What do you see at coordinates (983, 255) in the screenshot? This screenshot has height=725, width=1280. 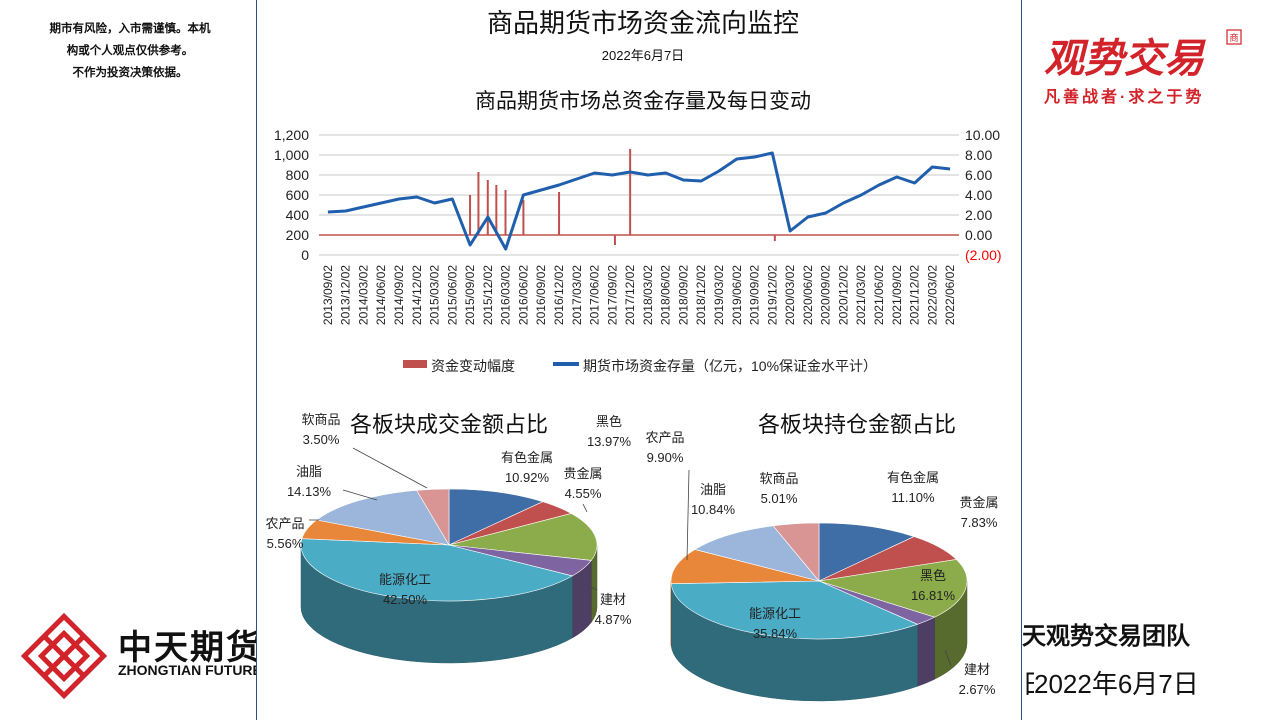 I see `right-axis-tick-label: (2.00)` at bounding box center [983, 255].